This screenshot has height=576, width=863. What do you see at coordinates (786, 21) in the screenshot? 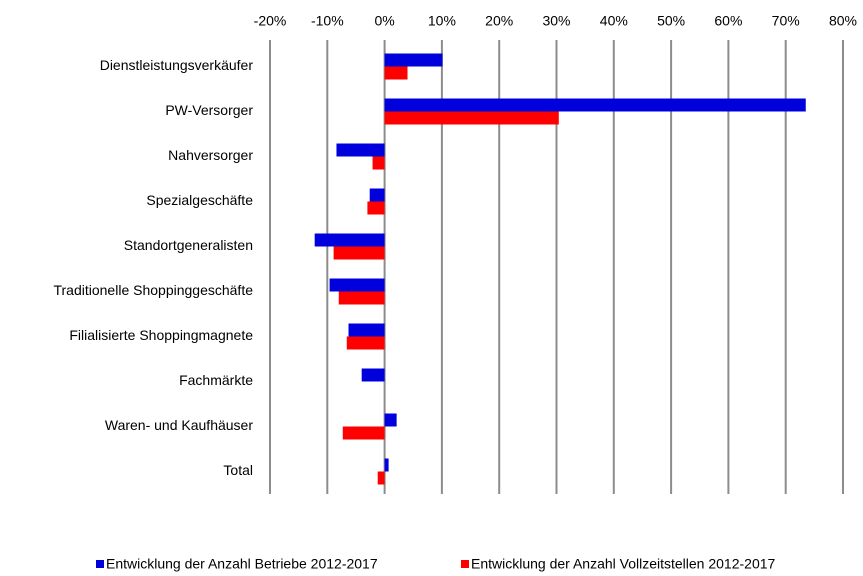
I see `x-tick-label: 70%` at bounding box center [786, 21].